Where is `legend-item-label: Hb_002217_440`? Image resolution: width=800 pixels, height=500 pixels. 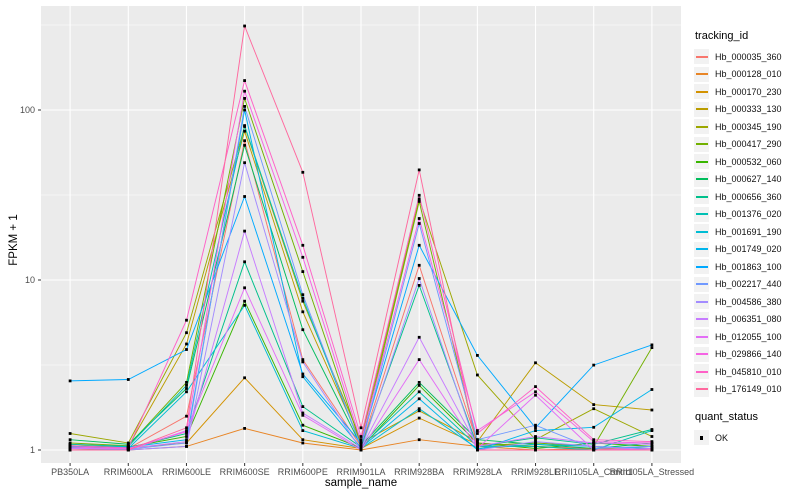
legend-item-label: Hb_002217_440 is located at coordinates (748, 284).